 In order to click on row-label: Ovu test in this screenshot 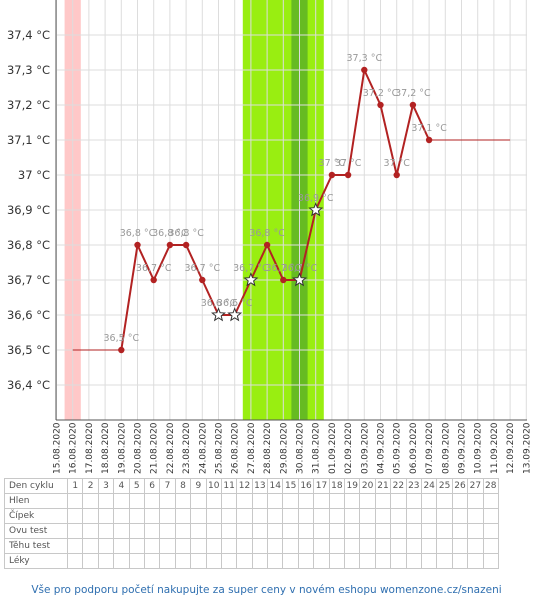, I will do `click(36, 531)`.